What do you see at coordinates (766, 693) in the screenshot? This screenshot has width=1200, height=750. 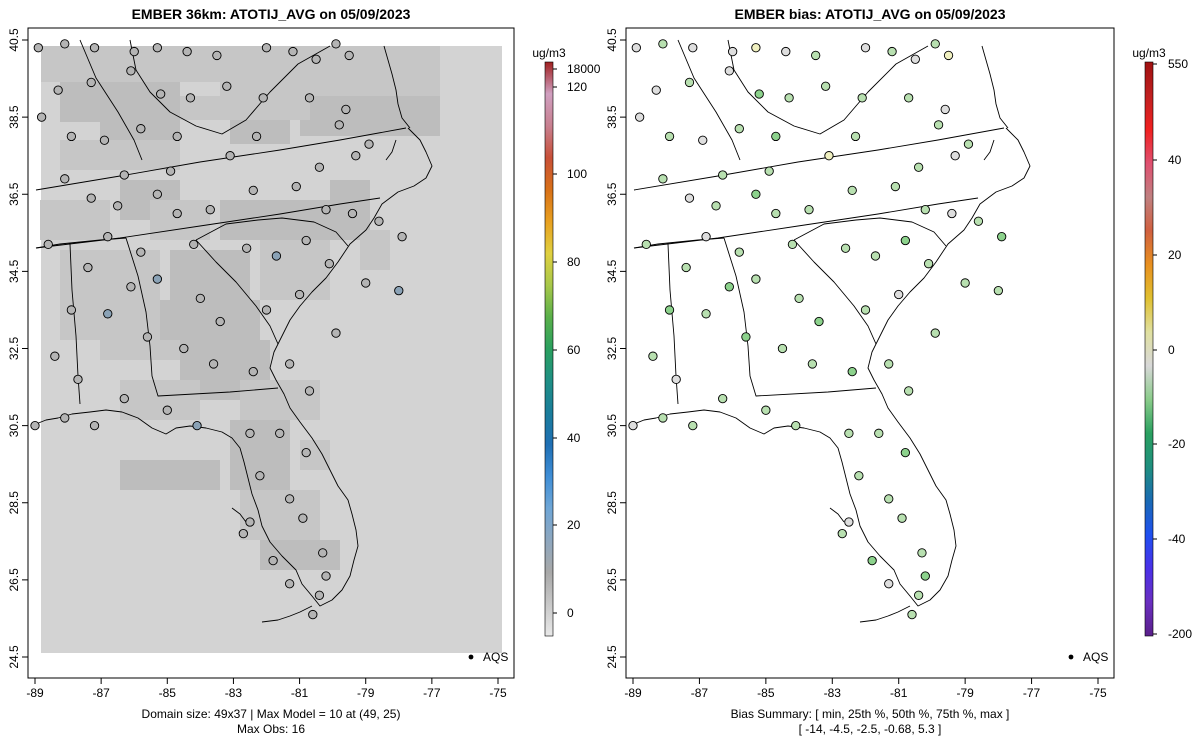 I see `x-tick-label: -85` at bounding box center [766, 693].